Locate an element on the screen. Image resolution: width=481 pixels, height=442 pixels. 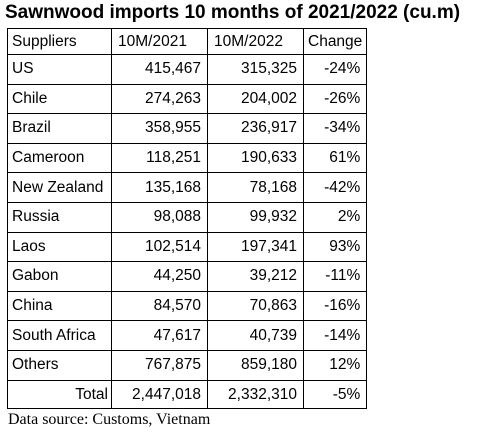
change-cell: -34% is located at coordinates (335, 128).